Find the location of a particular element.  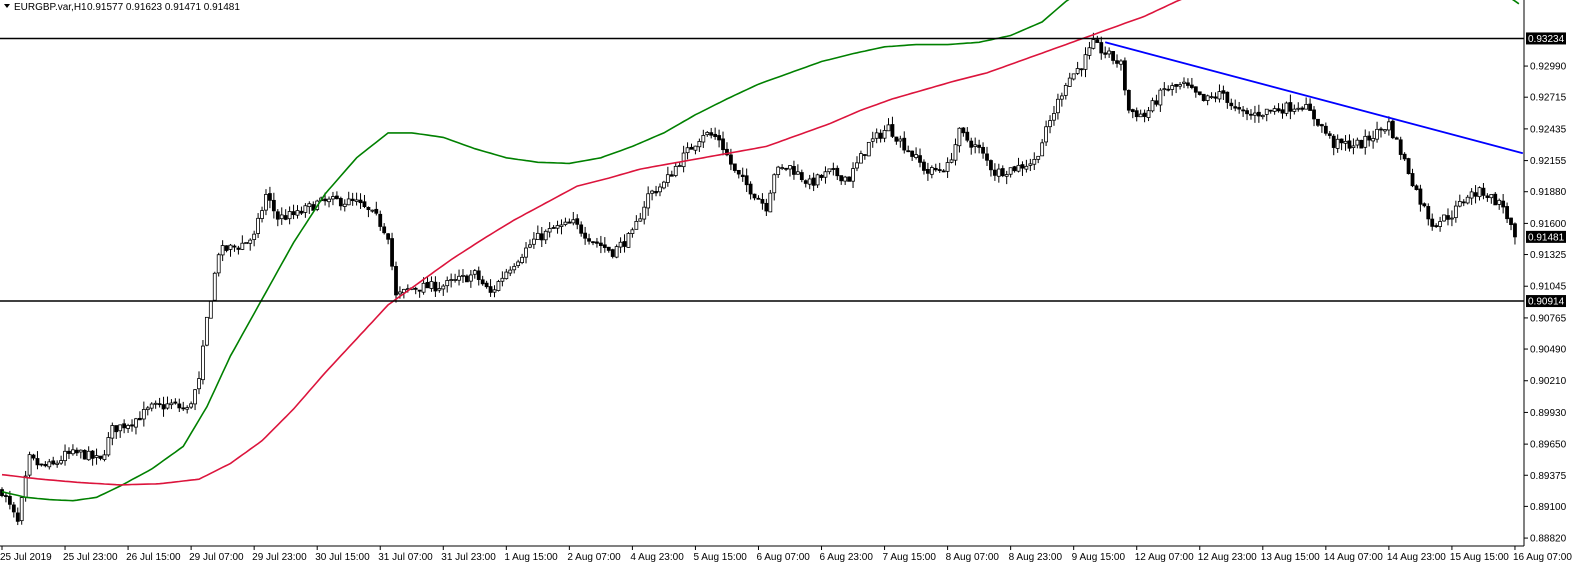

level-price-badge is located at coordinates (1546, 38).